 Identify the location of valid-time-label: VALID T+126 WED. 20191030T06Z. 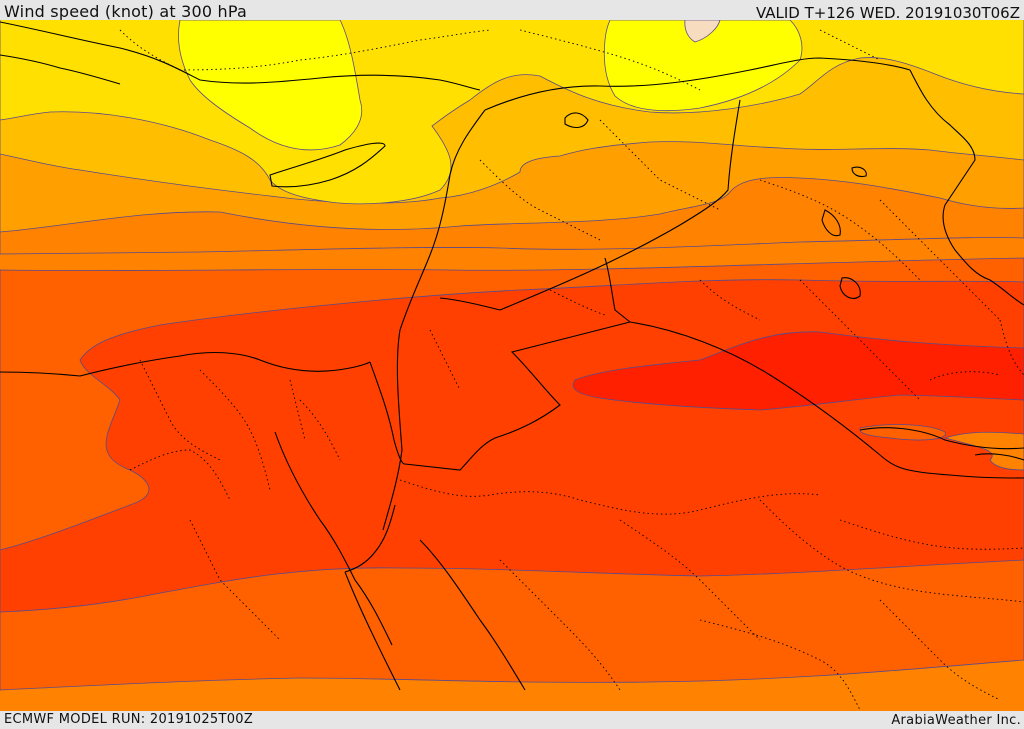
(887, 13).